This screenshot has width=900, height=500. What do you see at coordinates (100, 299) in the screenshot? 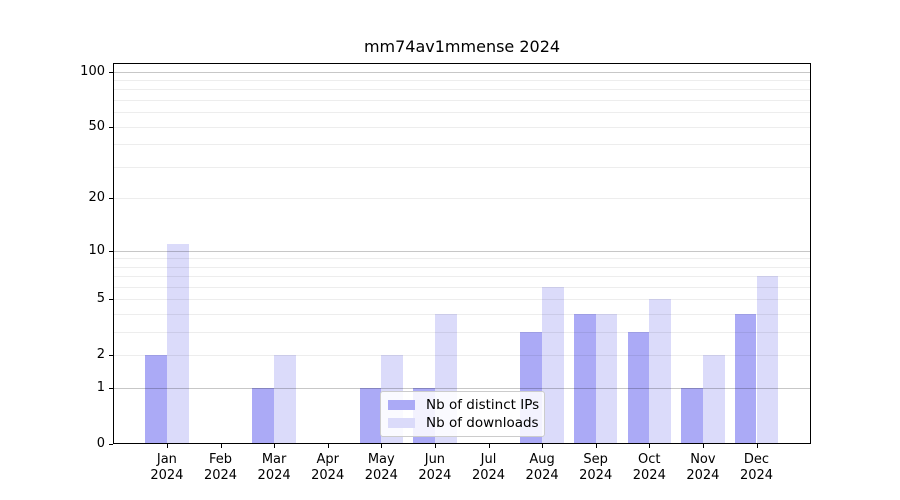
I see `y-tick-label-5: 5` at bounding box center [100, 299].